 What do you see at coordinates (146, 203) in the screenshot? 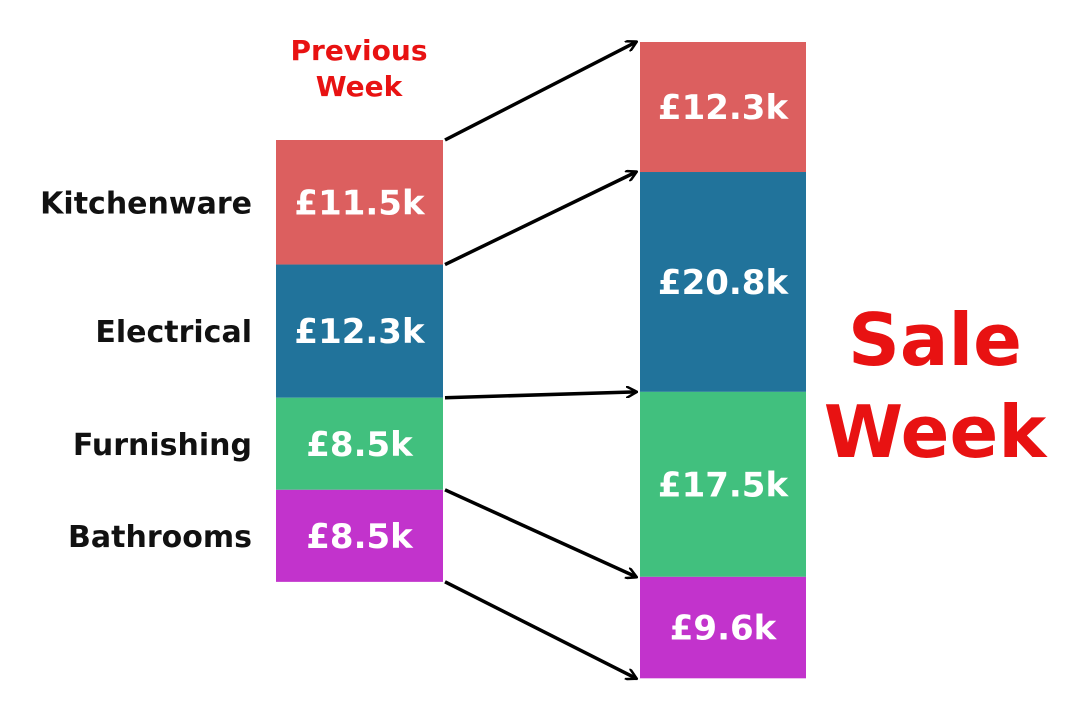
I see `category-label-kitchenware: Kitchenware` at bounding box center [146, 203].